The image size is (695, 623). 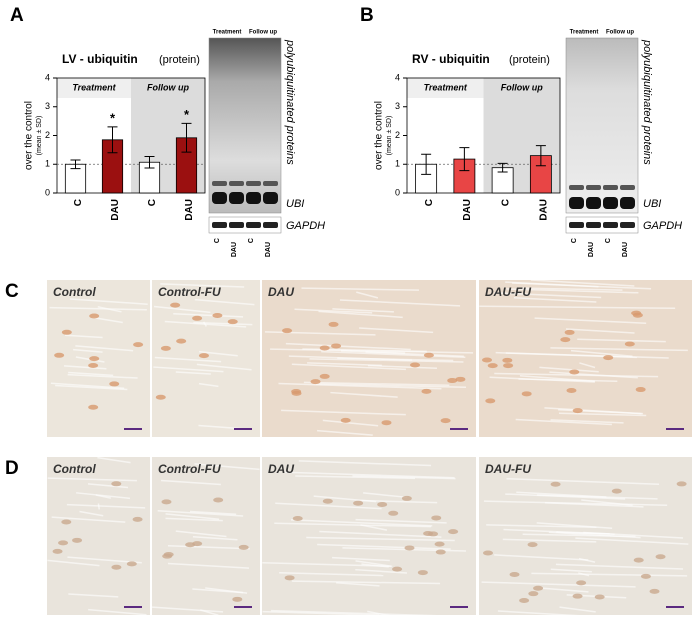 I want to click on blot-side-label: polyubiquitinated proteins, so click(x=647, y=102).